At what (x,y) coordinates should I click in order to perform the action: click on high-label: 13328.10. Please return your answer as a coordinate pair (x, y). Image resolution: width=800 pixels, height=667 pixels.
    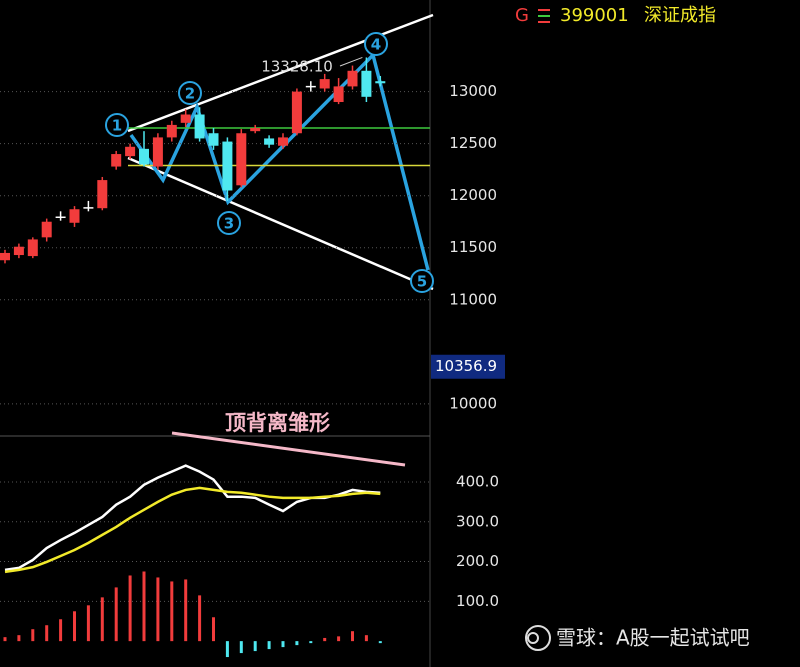
    Looking at the image, I should click on (297, 67).